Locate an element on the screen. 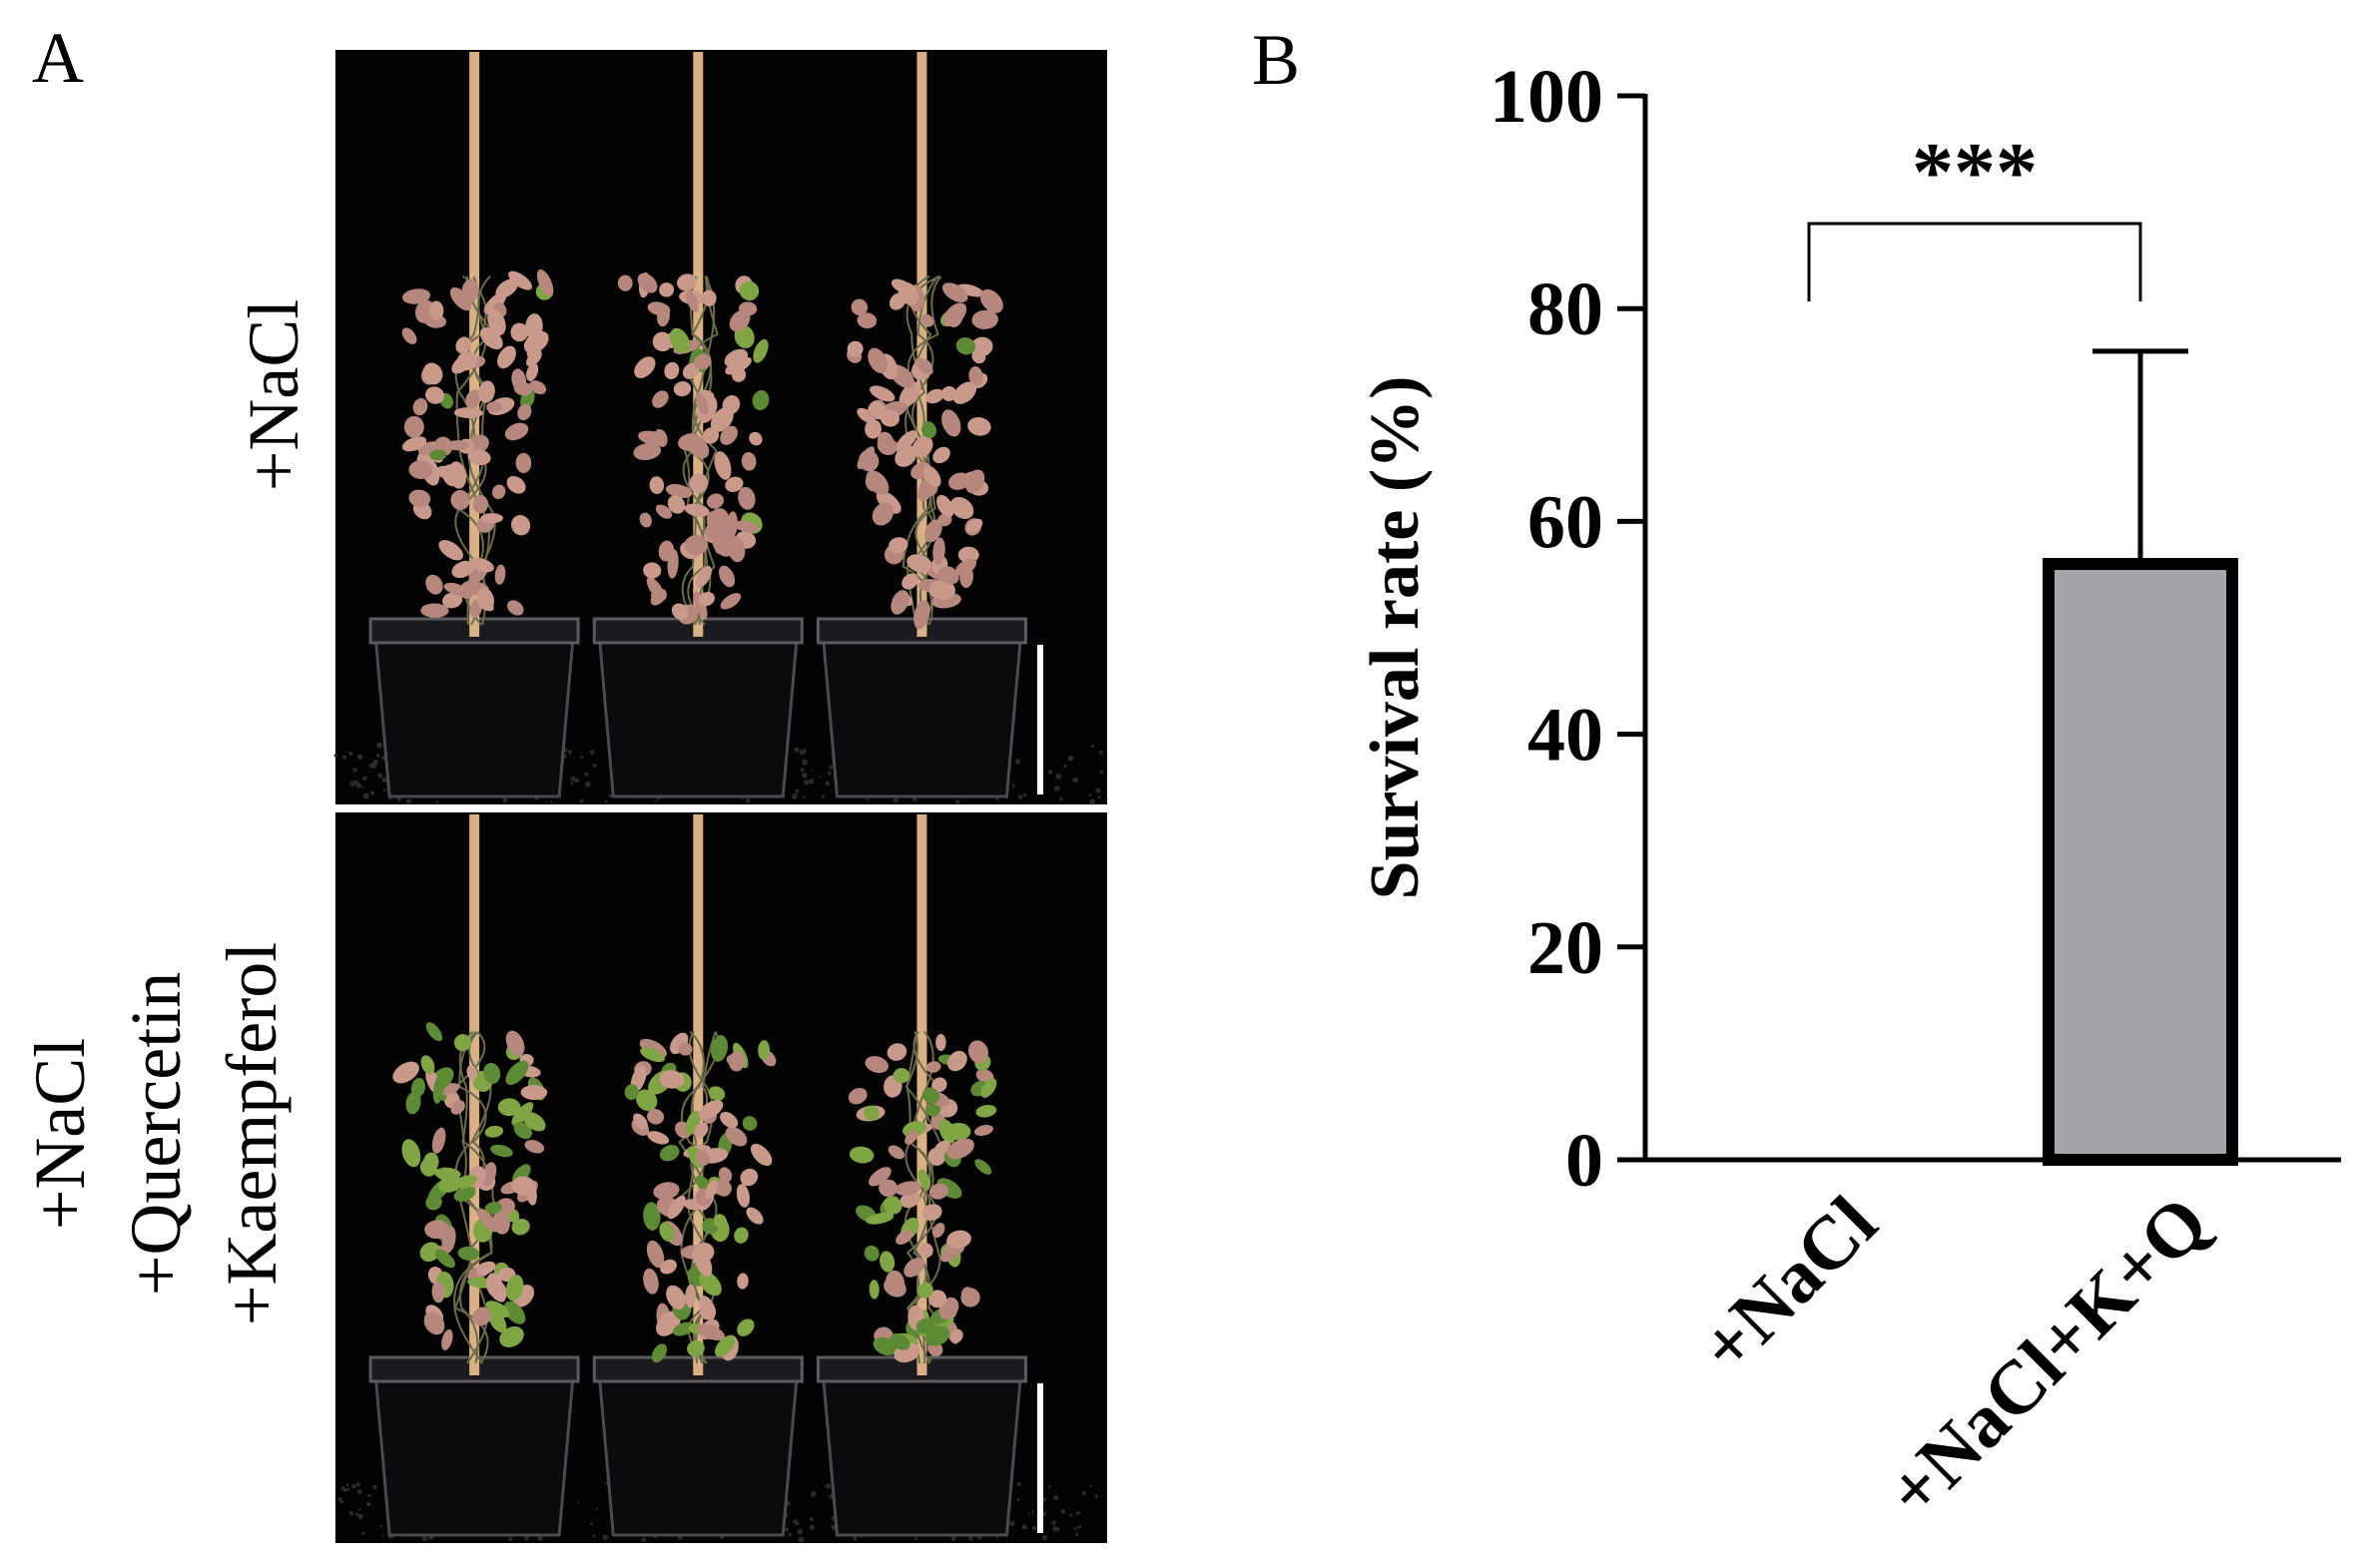 The width and height of the screenshot is (2379, 1568). row-label-bottom: +NaCl +Quercetin +Kaempferol is located at coordinates (156, 1133).